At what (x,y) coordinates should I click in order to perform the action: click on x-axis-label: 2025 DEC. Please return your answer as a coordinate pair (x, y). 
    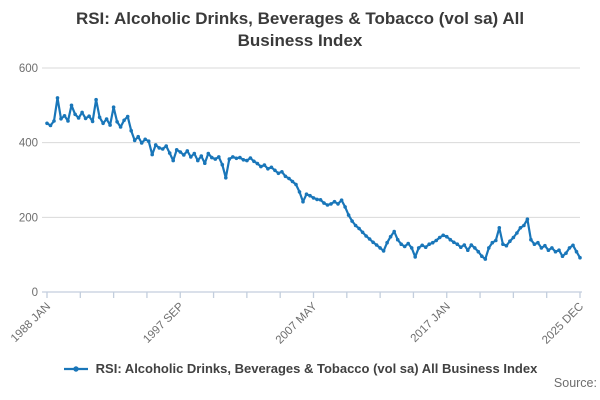
    Looking at the image, I should click on (563, 324).